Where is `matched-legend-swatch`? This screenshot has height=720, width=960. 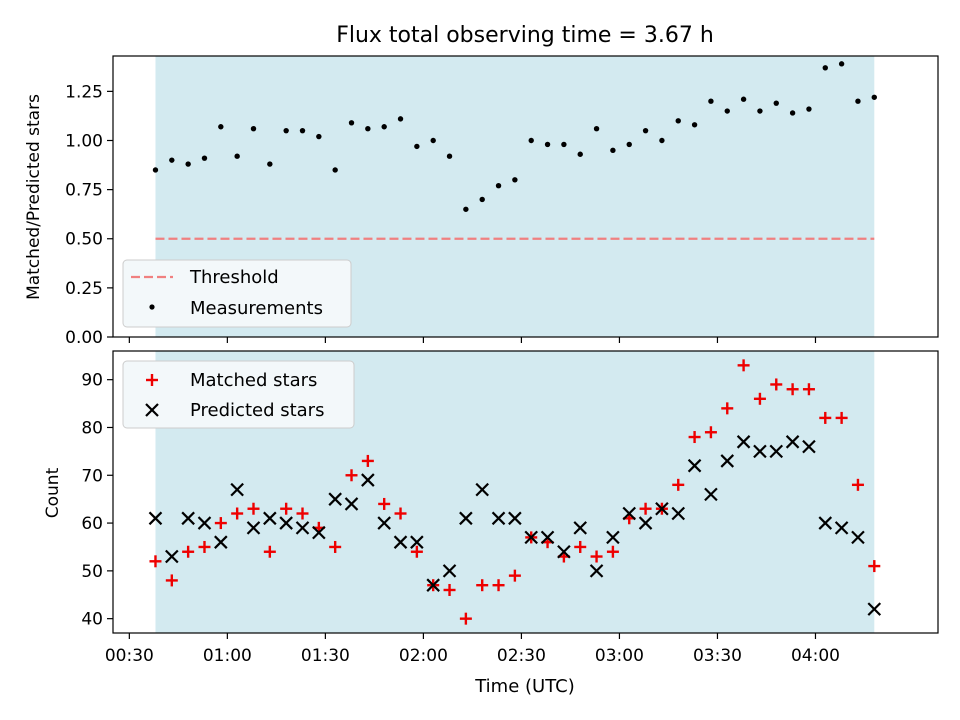 matched-legend-swatch is located at coordinates (152, 380).